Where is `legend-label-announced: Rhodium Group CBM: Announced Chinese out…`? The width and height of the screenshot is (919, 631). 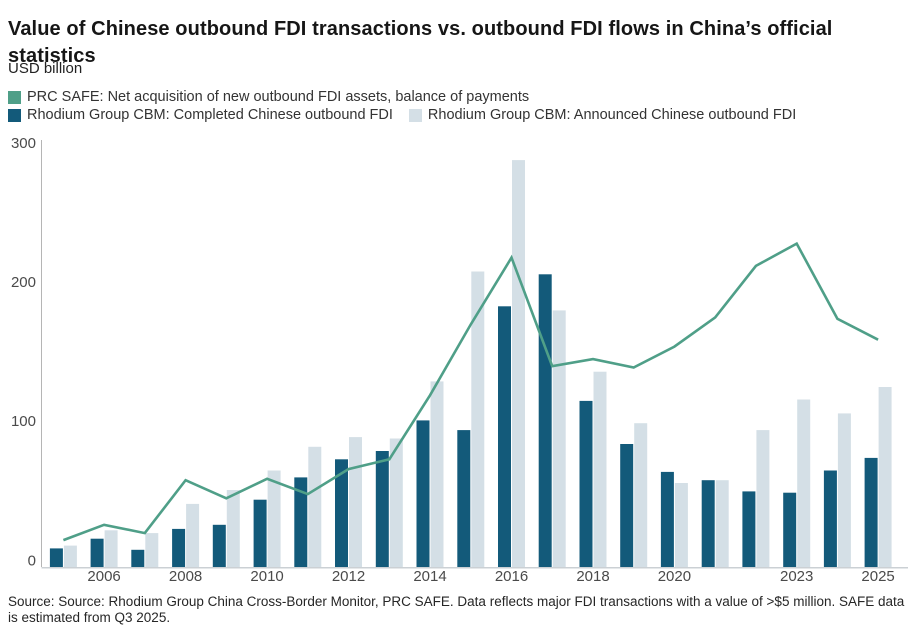
legend-label-announced: Rhodium Group CBM: Announced Chinese out… is located at coordinates (612, 115).